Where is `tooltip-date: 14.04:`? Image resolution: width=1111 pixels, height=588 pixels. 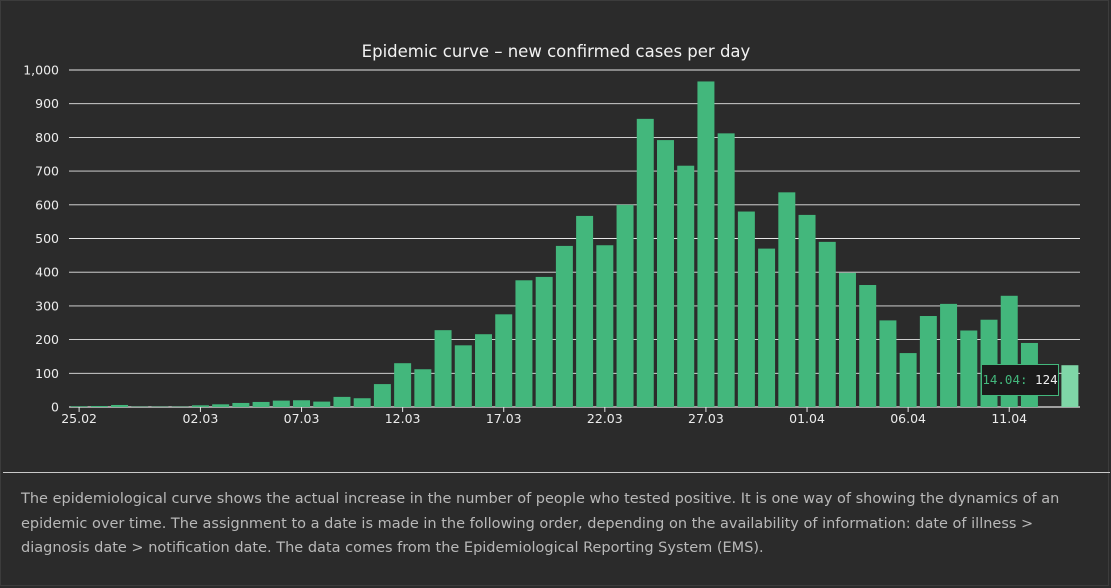 tooltip-date: 14.04: is located at coordinates (1005, 379).